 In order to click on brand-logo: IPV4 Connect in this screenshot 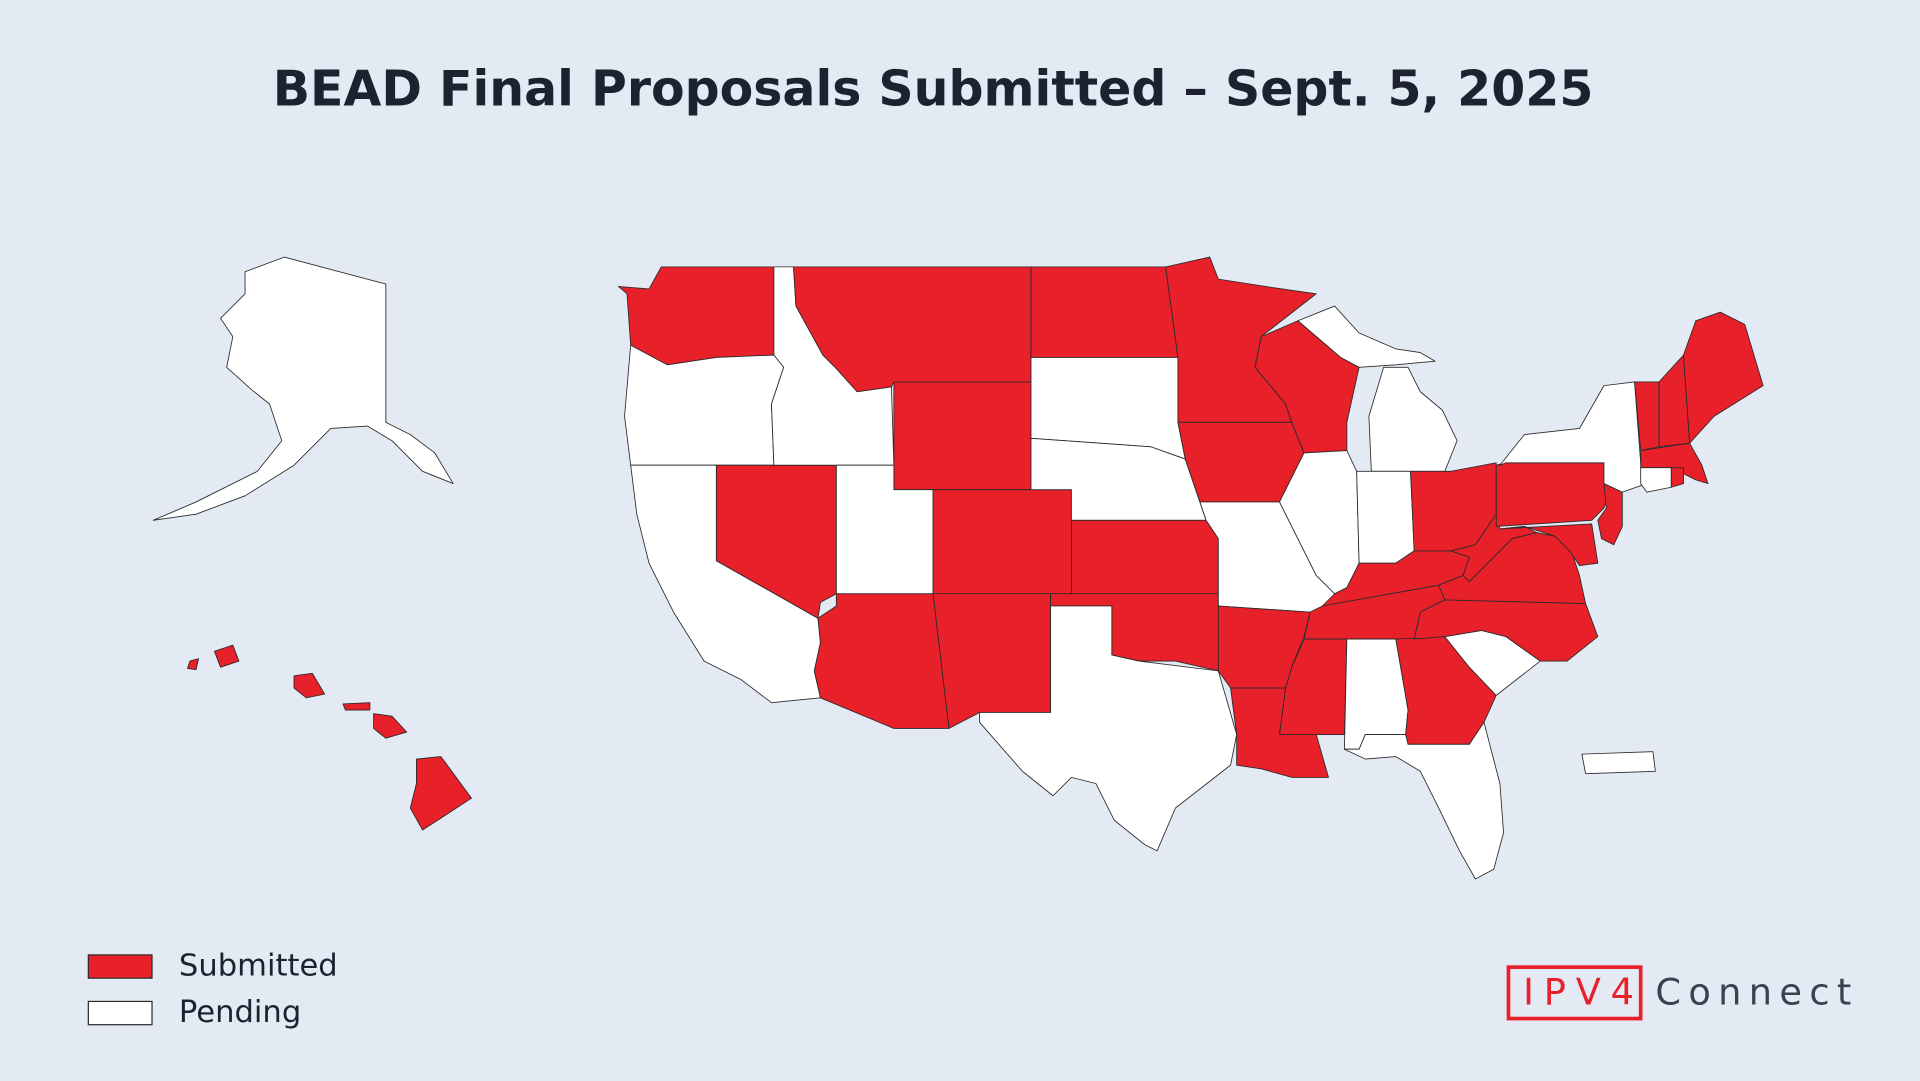, I will do `click(1682, 993)`.